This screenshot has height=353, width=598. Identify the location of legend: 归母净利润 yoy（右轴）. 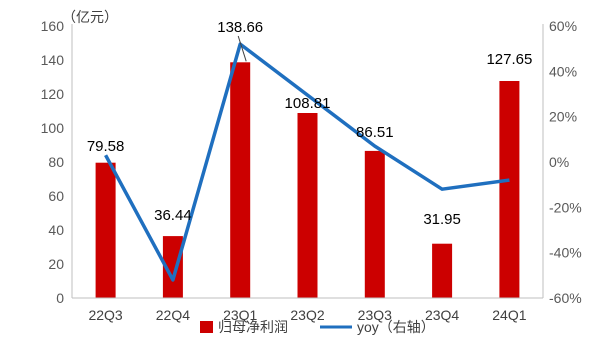
(317, 327).